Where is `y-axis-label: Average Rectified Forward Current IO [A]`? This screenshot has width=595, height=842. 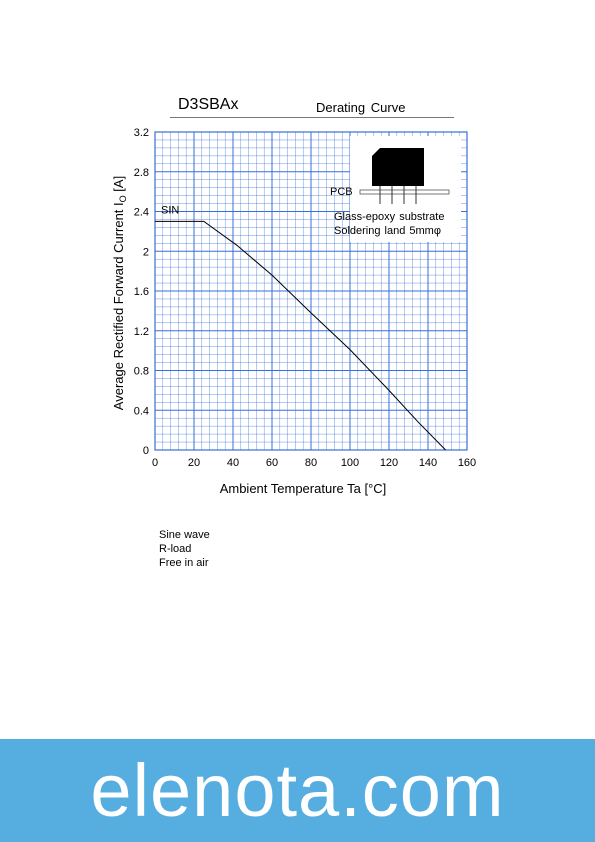
y-axis-label: Average Rectified Forward Current IO [A] is located at coordinates (119, 293).